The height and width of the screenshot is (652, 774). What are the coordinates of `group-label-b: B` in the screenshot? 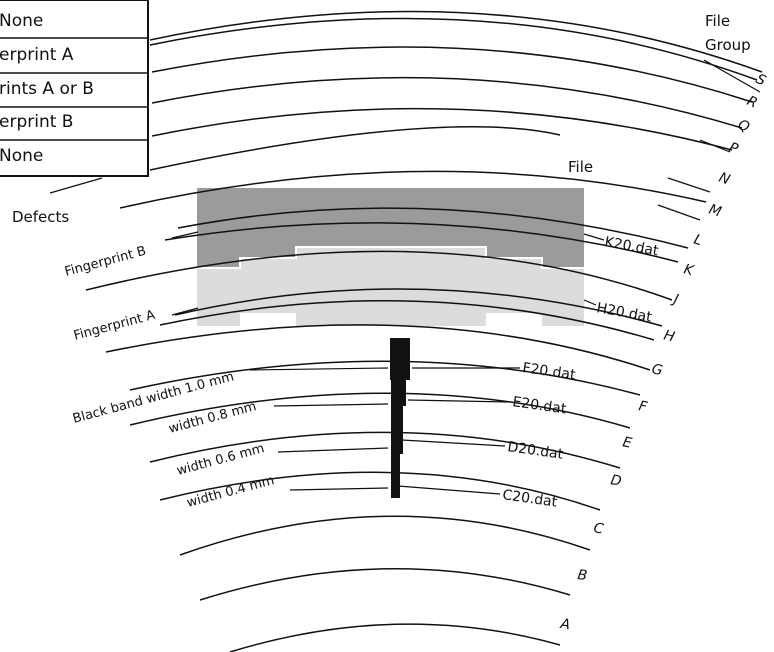 It's located at (582, 575).